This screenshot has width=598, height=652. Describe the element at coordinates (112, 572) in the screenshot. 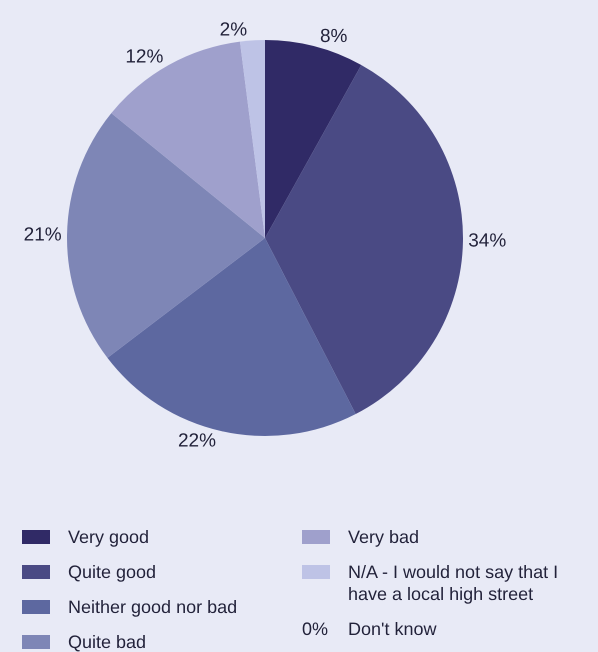

I see `legend-label: Quite good` at that location.